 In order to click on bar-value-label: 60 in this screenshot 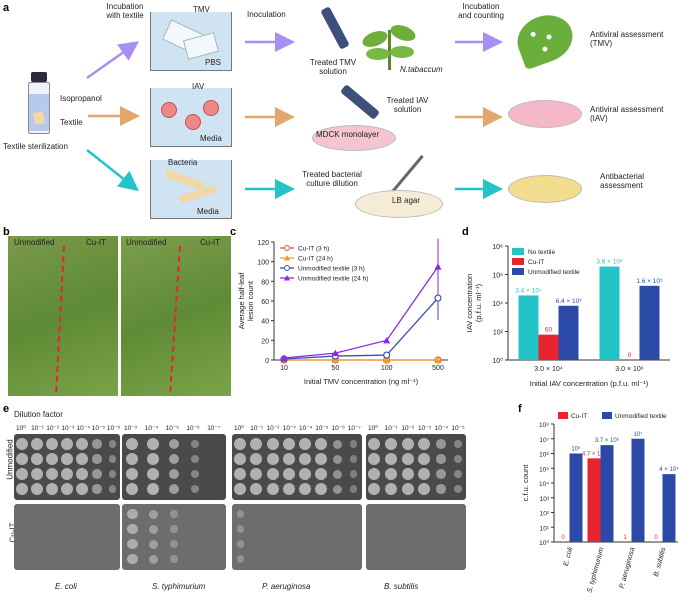, I will do `click(549, 330)`.